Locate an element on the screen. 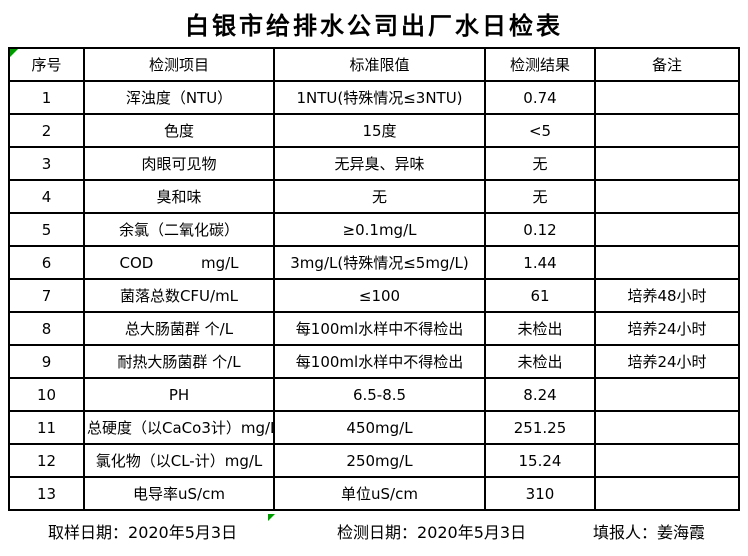  cell-result: 61 is located at coordinates (540, 295).